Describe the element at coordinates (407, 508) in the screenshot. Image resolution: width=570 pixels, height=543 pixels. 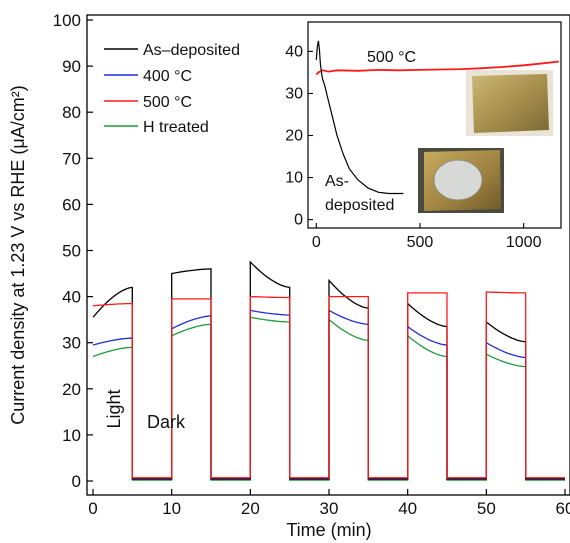
I see `main-x-tick-label-4: 40` at that location.